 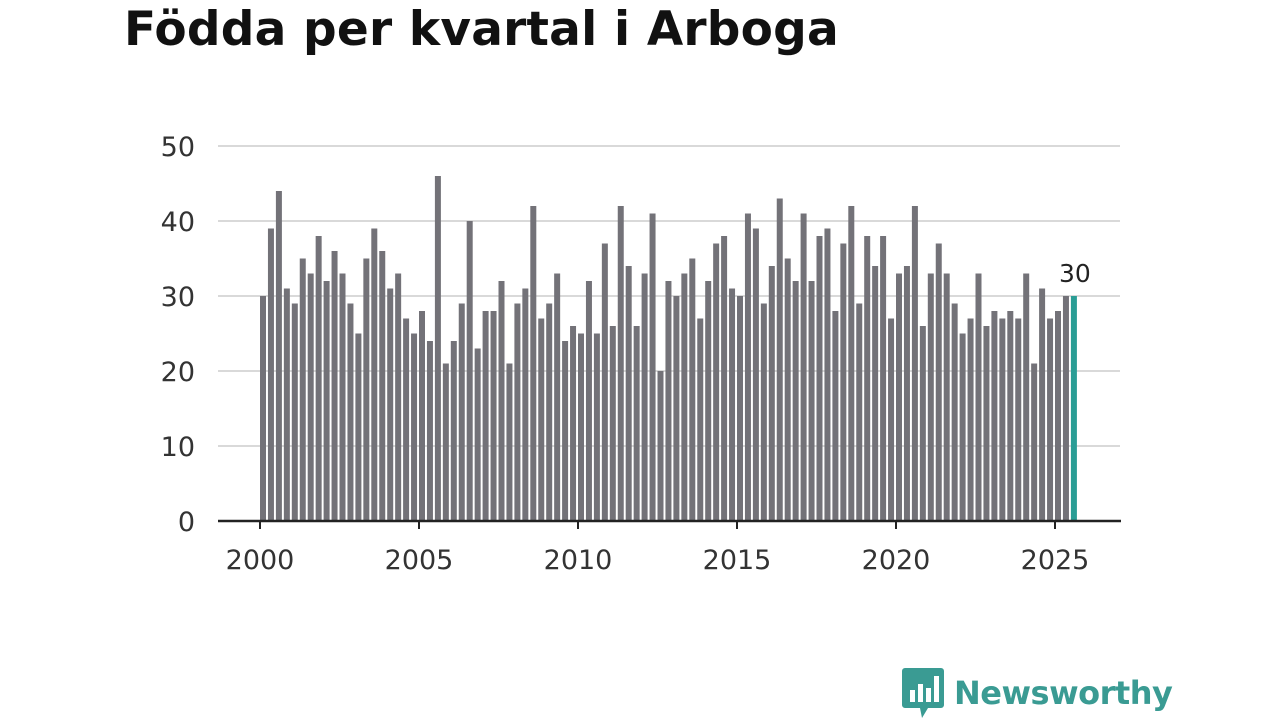 What do you see at coordinates (737, 560) in the screenshot?
I see `x-tick-label: 2015` at bounding box center [737, 560].